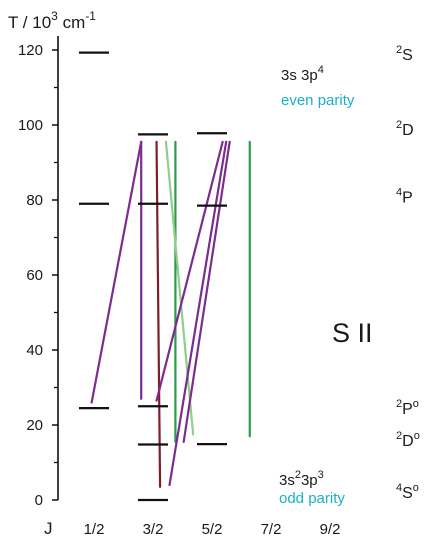 This screenshot has width=441, height=550. What do you see at coordinates (34, 275) in the screenshot?
I see `y-tick-label: 60` at bounding box center [34, 275].